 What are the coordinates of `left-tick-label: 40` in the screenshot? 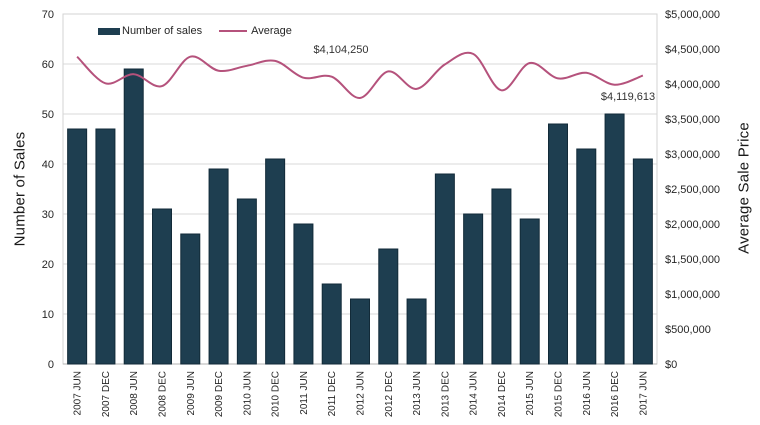 It's located at (48, 165).